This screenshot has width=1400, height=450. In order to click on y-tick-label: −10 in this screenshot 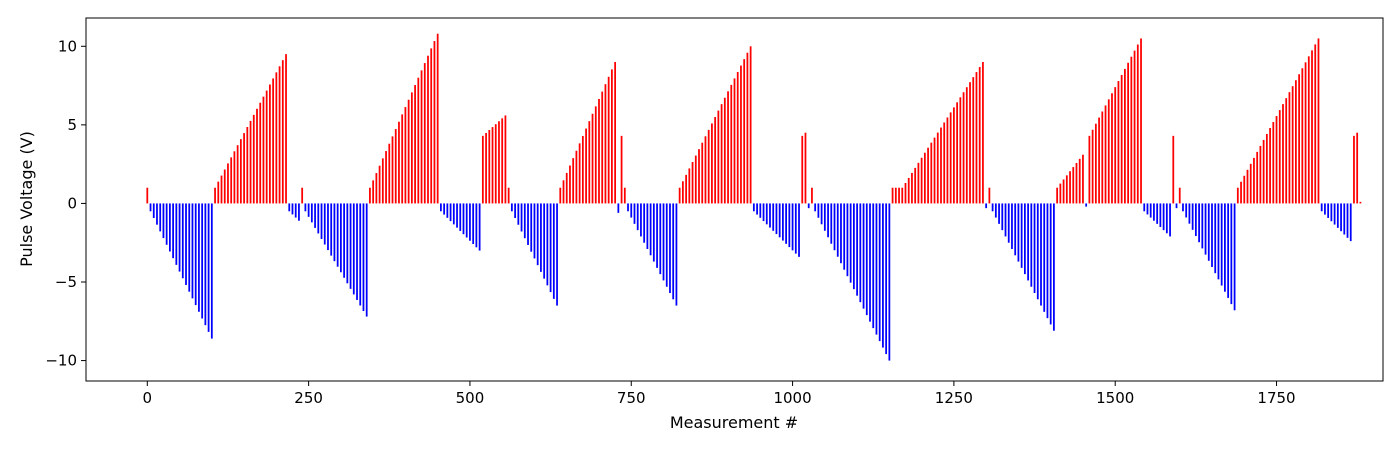, I will do `click(61, 361)`.